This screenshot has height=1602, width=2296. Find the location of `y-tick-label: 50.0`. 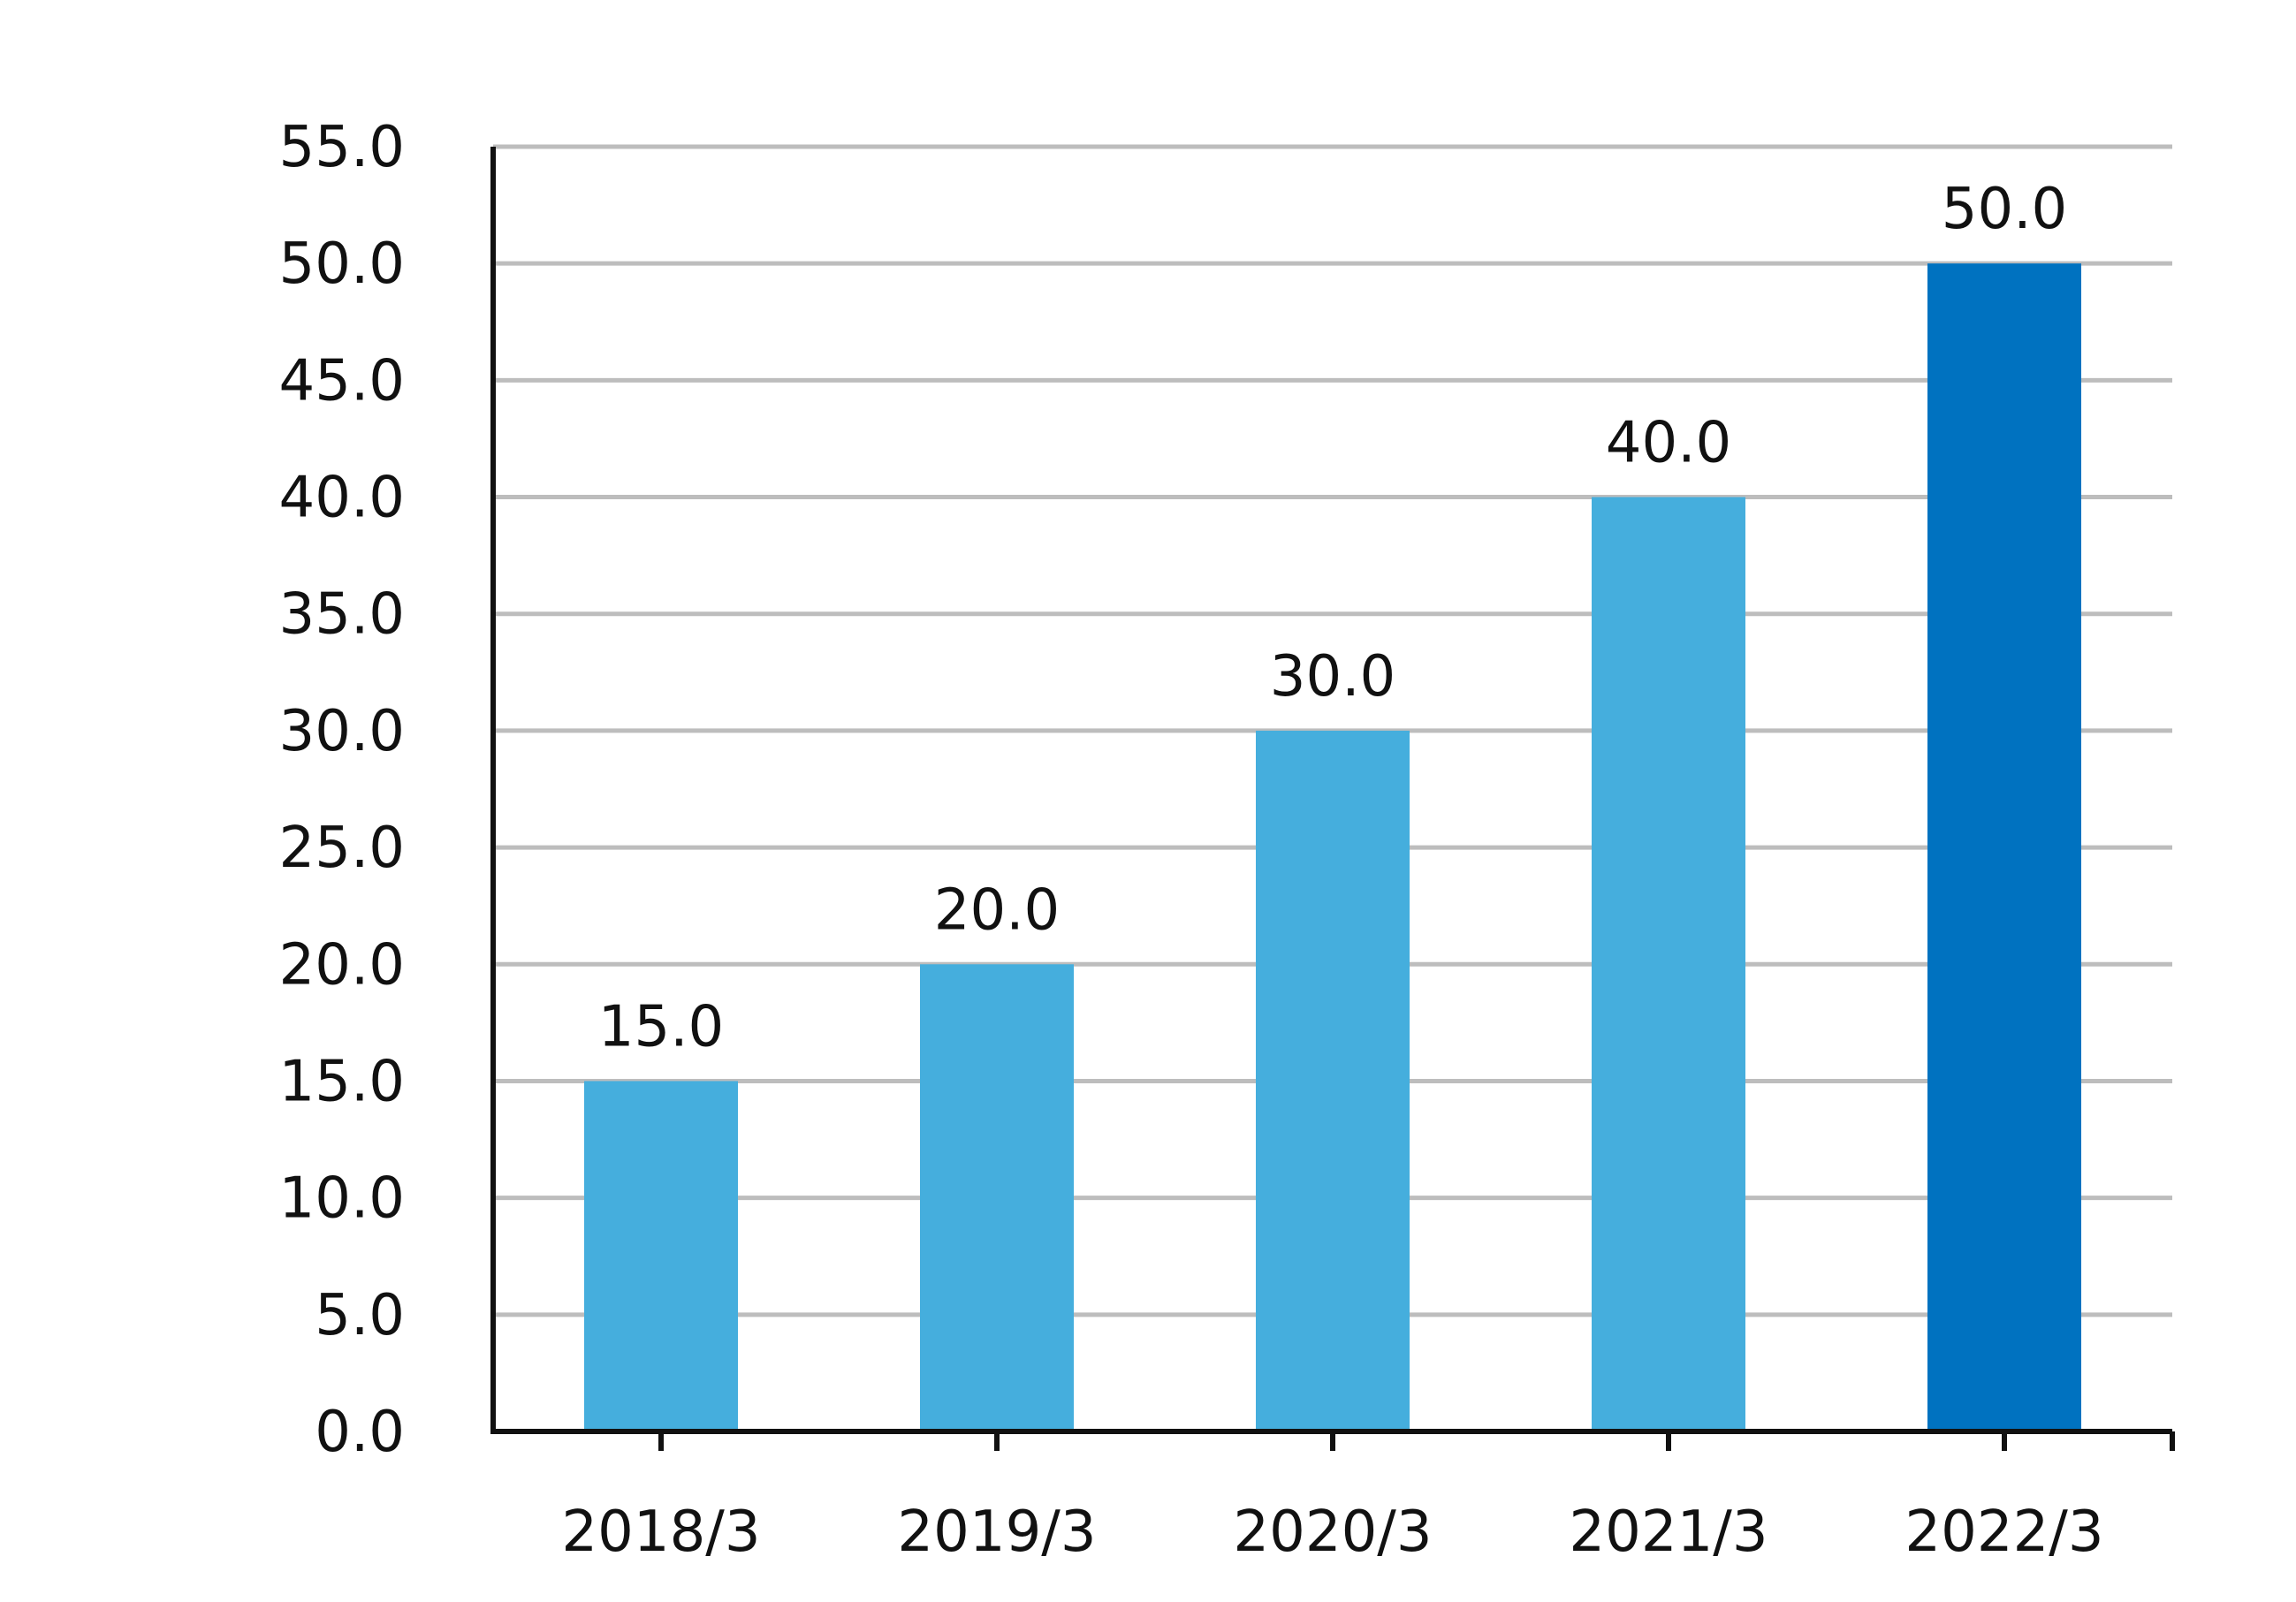

y-tick-label: 50.0 is located at coordinates (342, 264).